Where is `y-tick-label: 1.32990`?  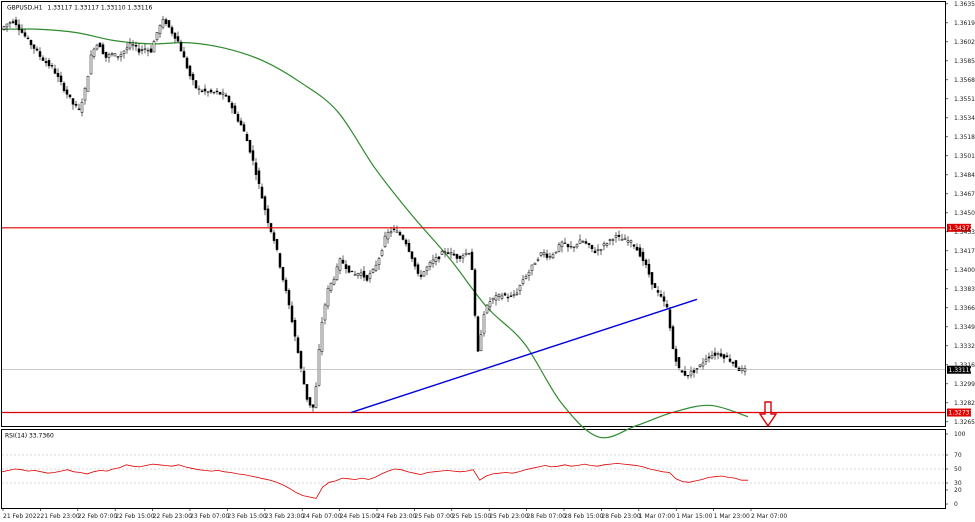 y-tick-label: 1.32990 is located at coordinates (964, 384).